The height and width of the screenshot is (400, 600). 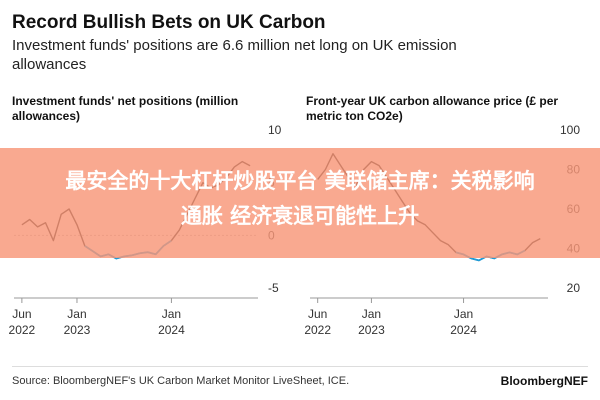 What do you see at coordinates (463, 330) in the screenshot?
I see `x-tick-year-1-2: 2024` at bounding box center [463, 330].